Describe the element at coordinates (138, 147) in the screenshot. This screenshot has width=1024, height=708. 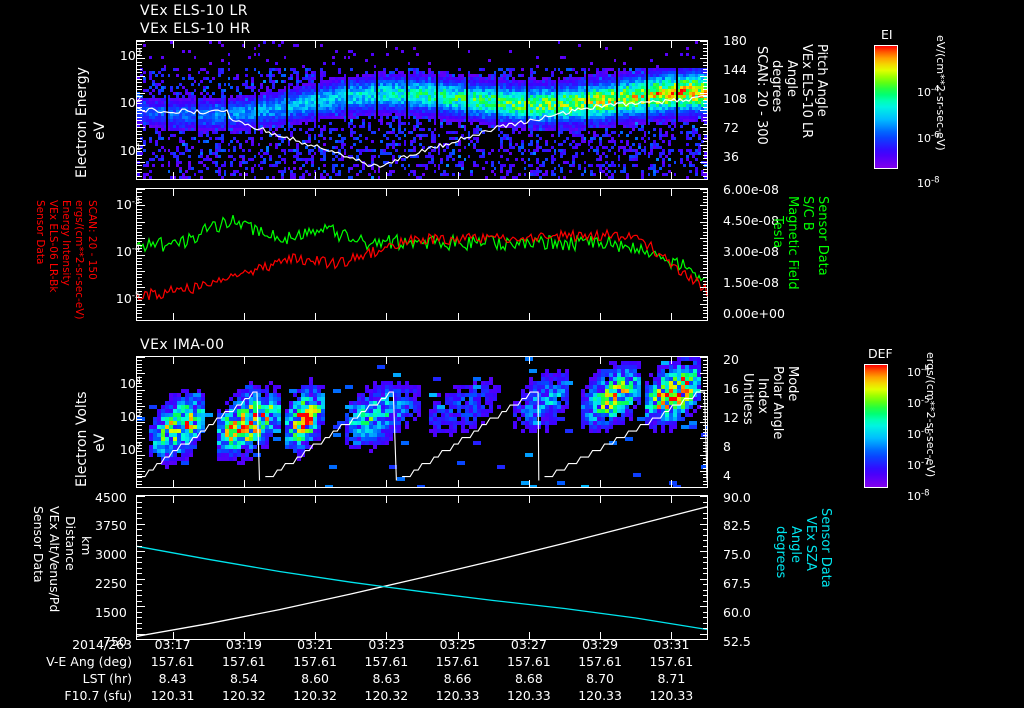
I see `tick-exponent: 1` at that location.